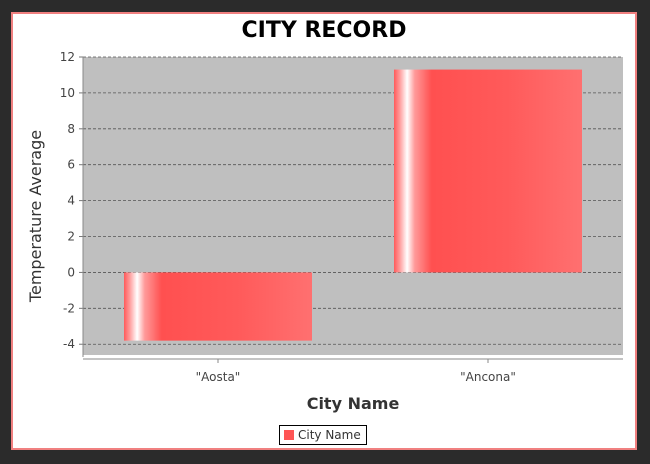  What do you see at coordinates (289, 435) in the screenshot?
I see `legend-swatch` at bounding box center [289, 435].